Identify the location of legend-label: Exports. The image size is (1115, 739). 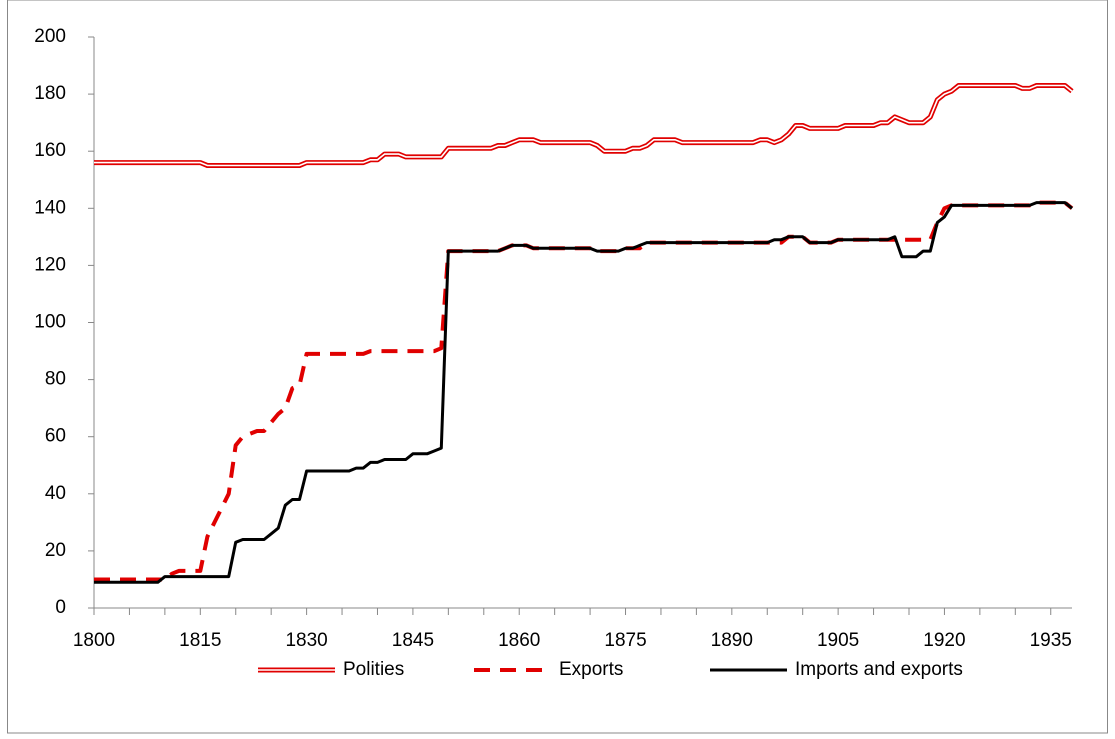
(591, 669).